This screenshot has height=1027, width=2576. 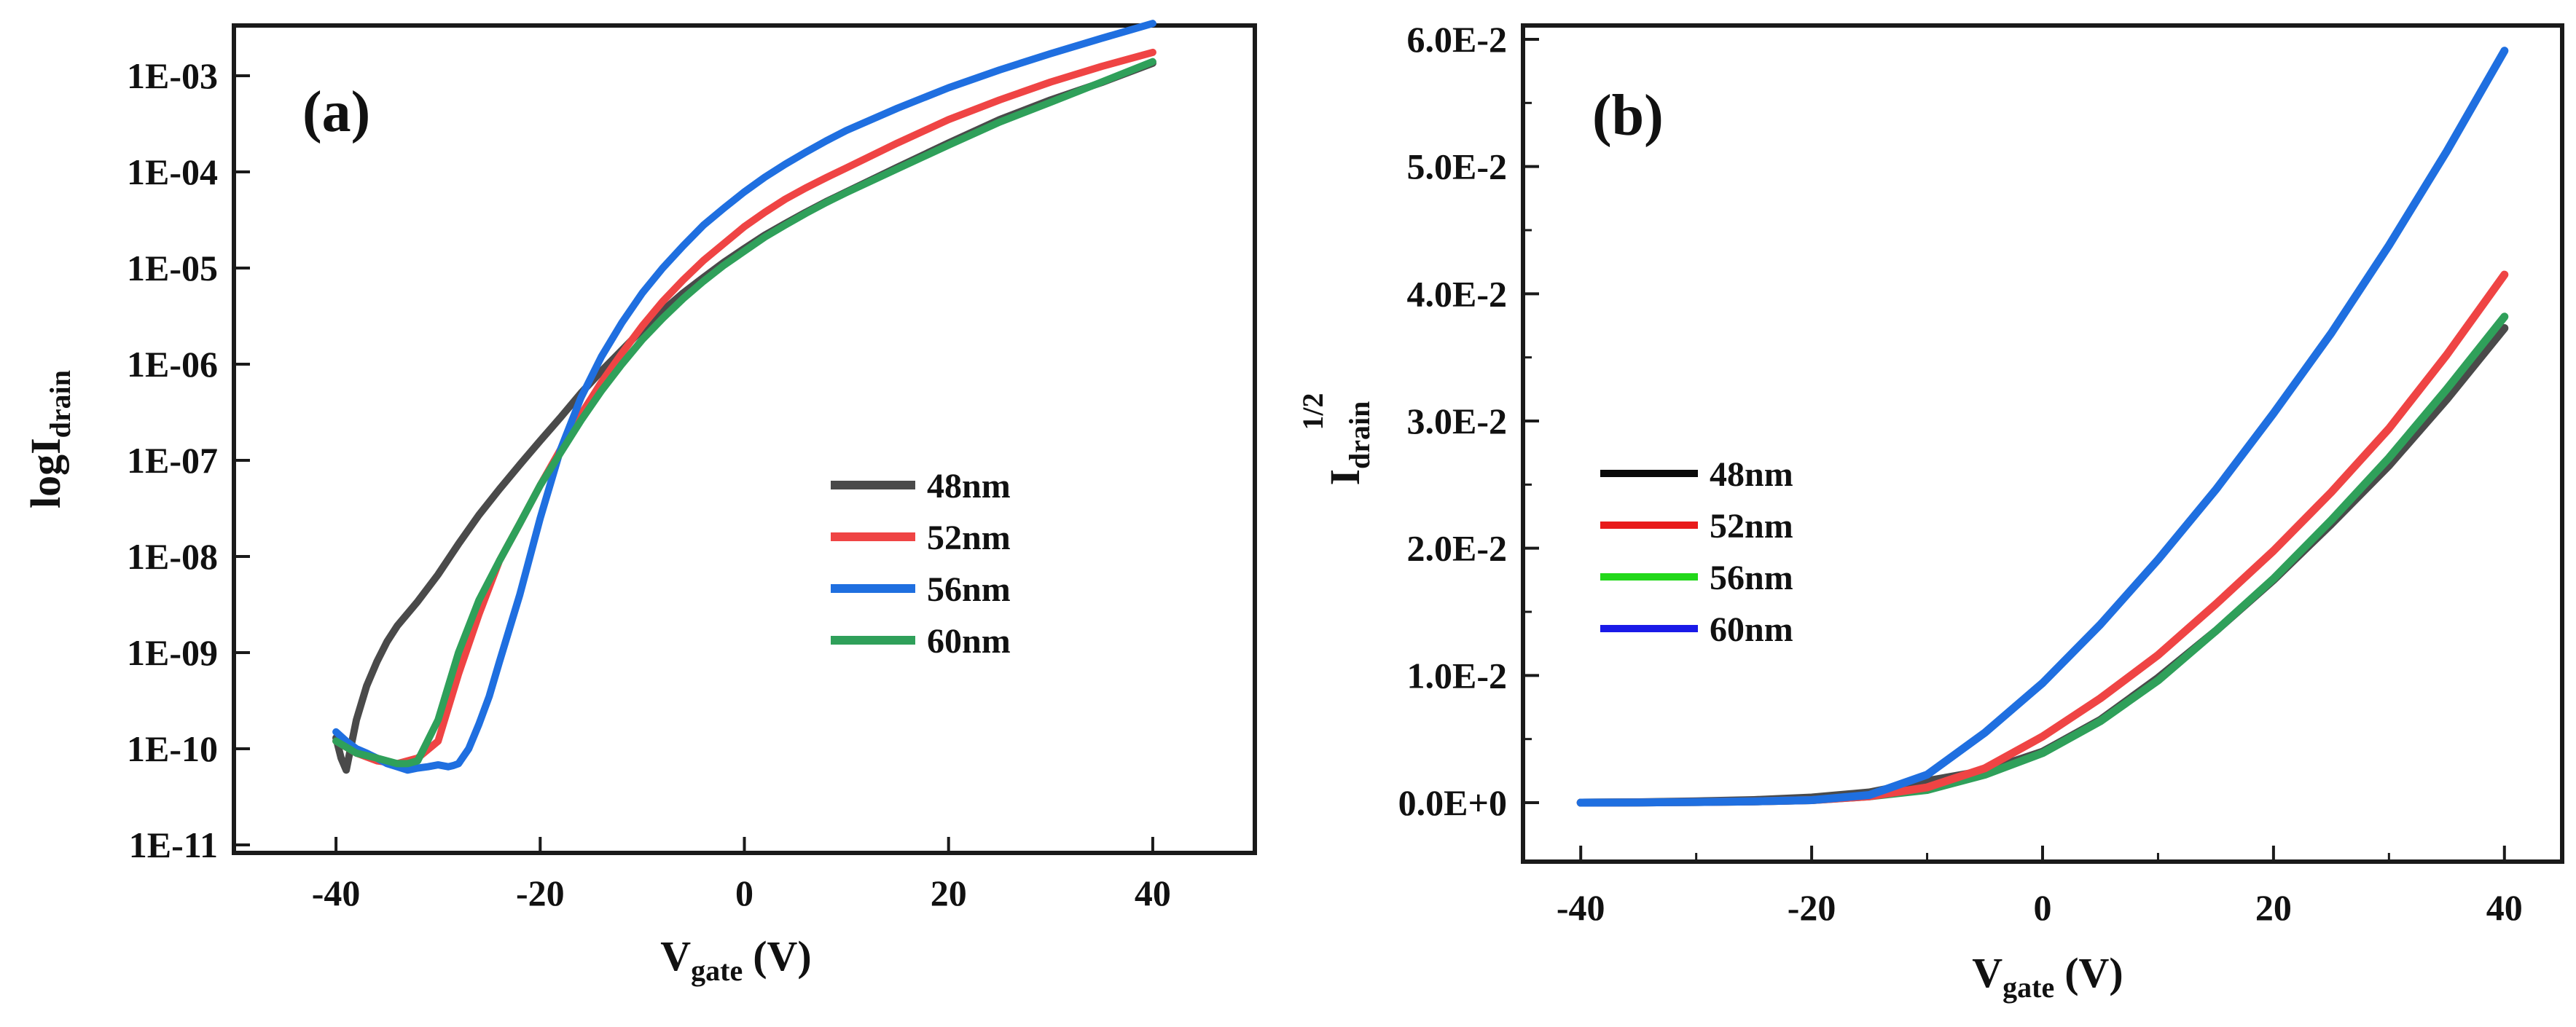 I want to click on y-tick-label: 0.0E+0, so click(x=1452, y=802).